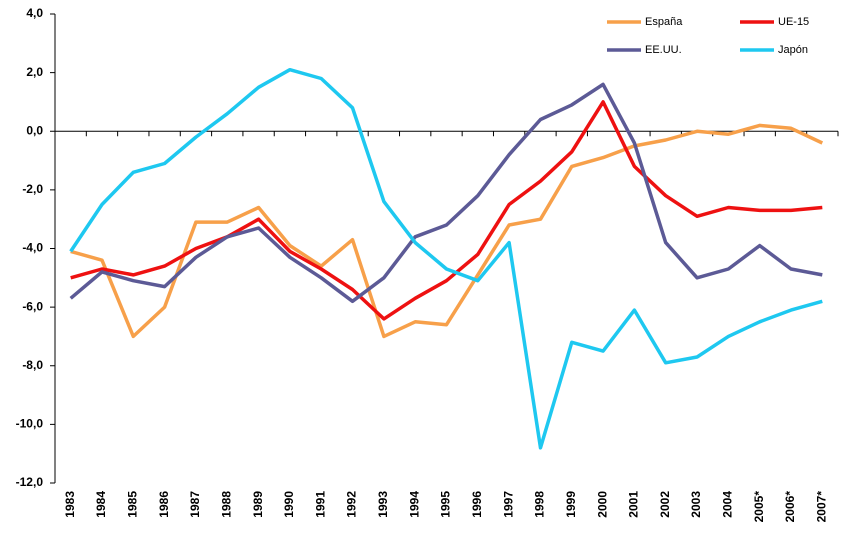  I want to click on x-tick-label: 1985, so click(132, 504).